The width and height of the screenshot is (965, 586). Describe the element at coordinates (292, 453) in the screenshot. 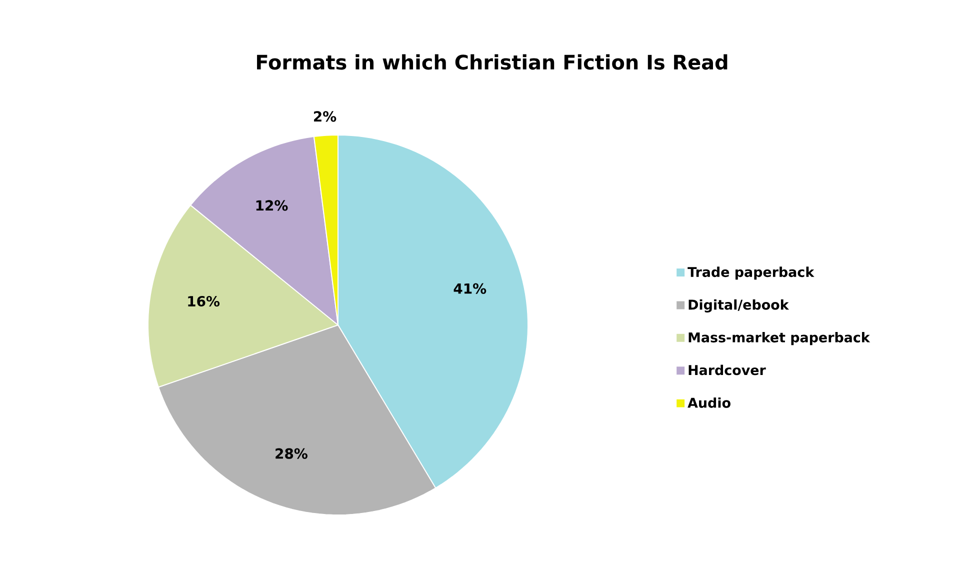

I see `data-label: 28%` at that location.